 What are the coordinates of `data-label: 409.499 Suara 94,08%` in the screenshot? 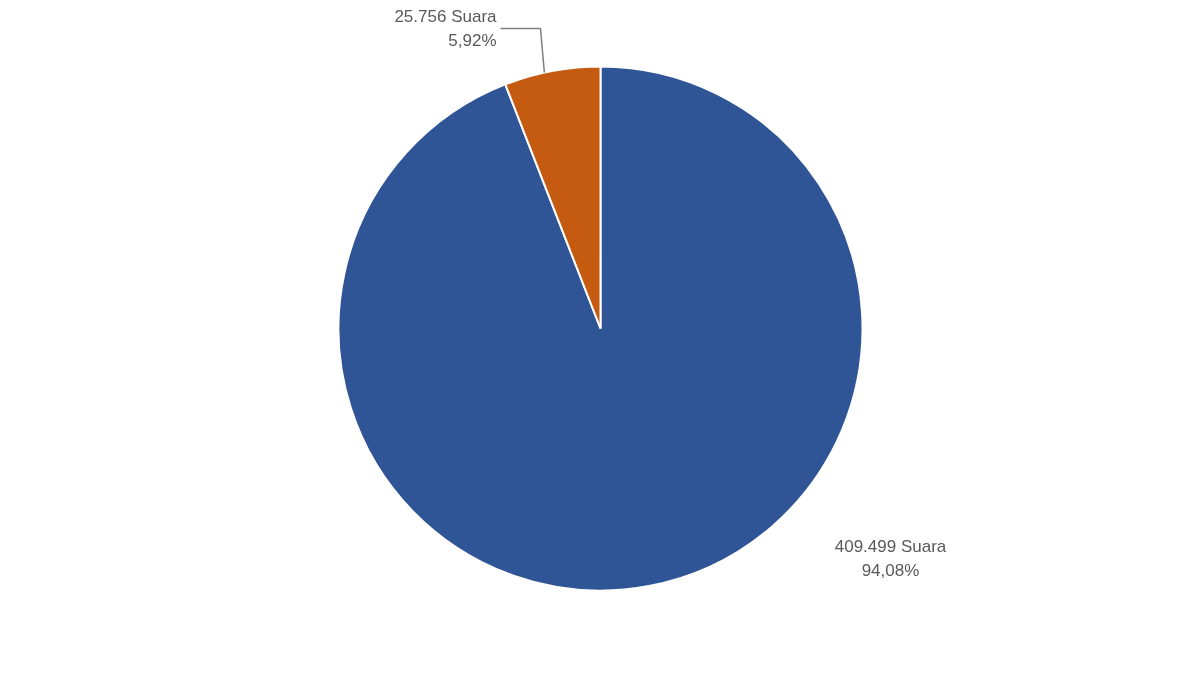 It's located at (890, 558).